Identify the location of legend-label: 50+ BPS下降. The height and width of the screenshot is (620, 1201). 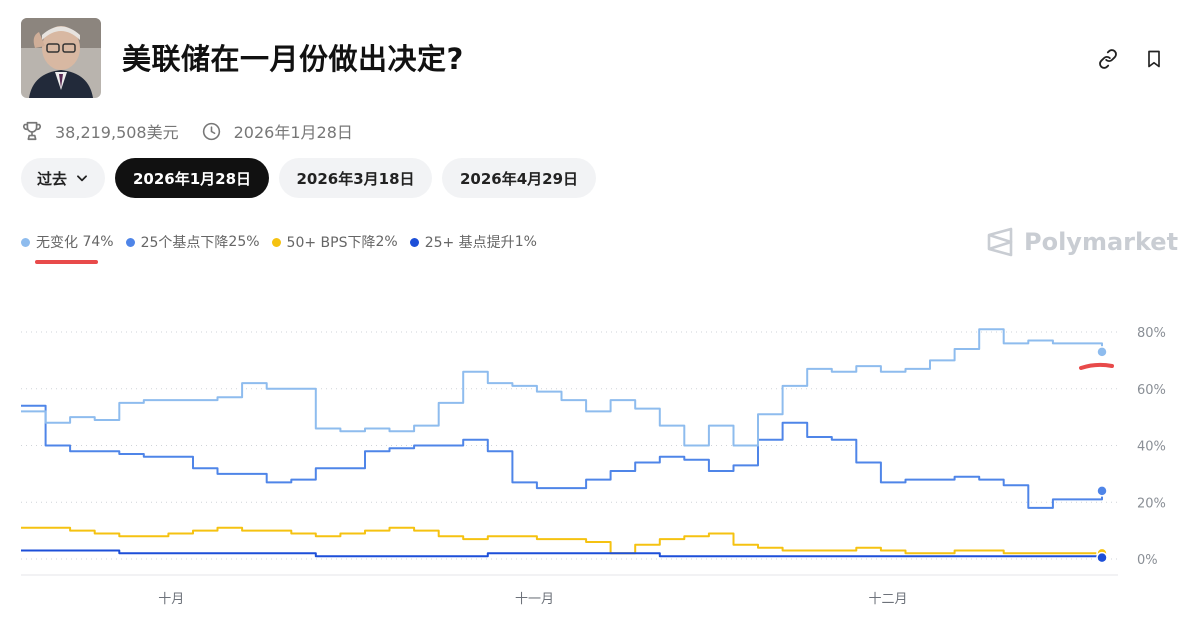
(331, 243).